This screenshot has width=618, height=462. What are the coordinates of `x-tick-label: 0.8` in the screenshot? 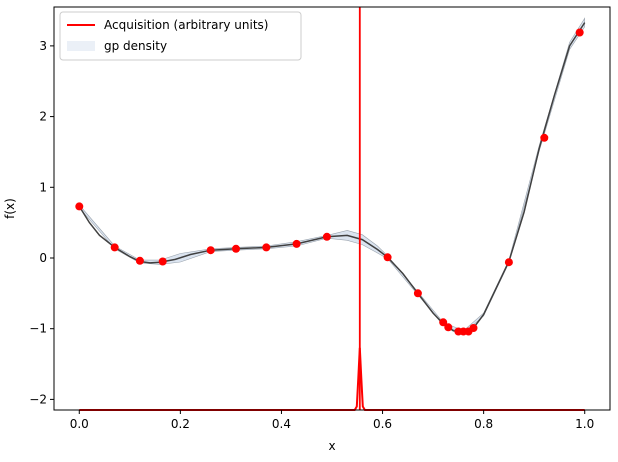 It's located at (483, 424).